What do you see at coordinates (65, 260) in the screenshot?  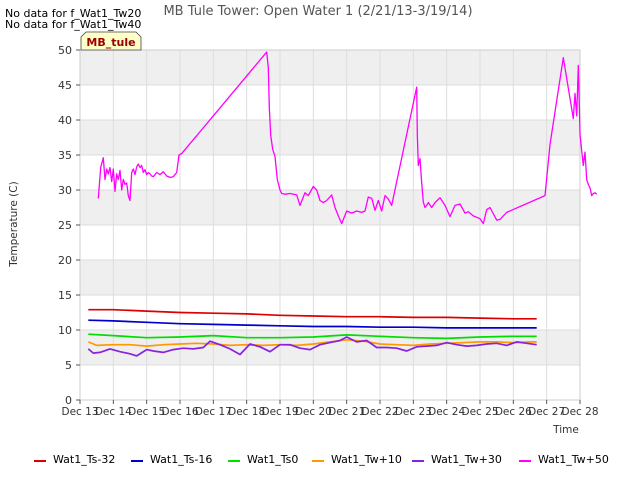 I see `y-tick-label: 20` at bounding box center [65, 260].